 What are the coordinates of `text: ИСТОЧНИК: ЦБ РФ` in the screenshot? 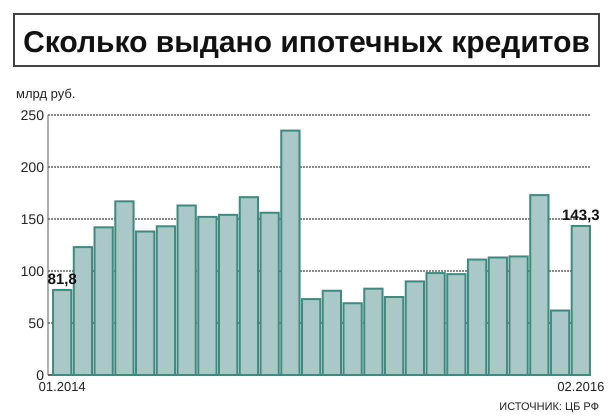 It's located at (549, 407).